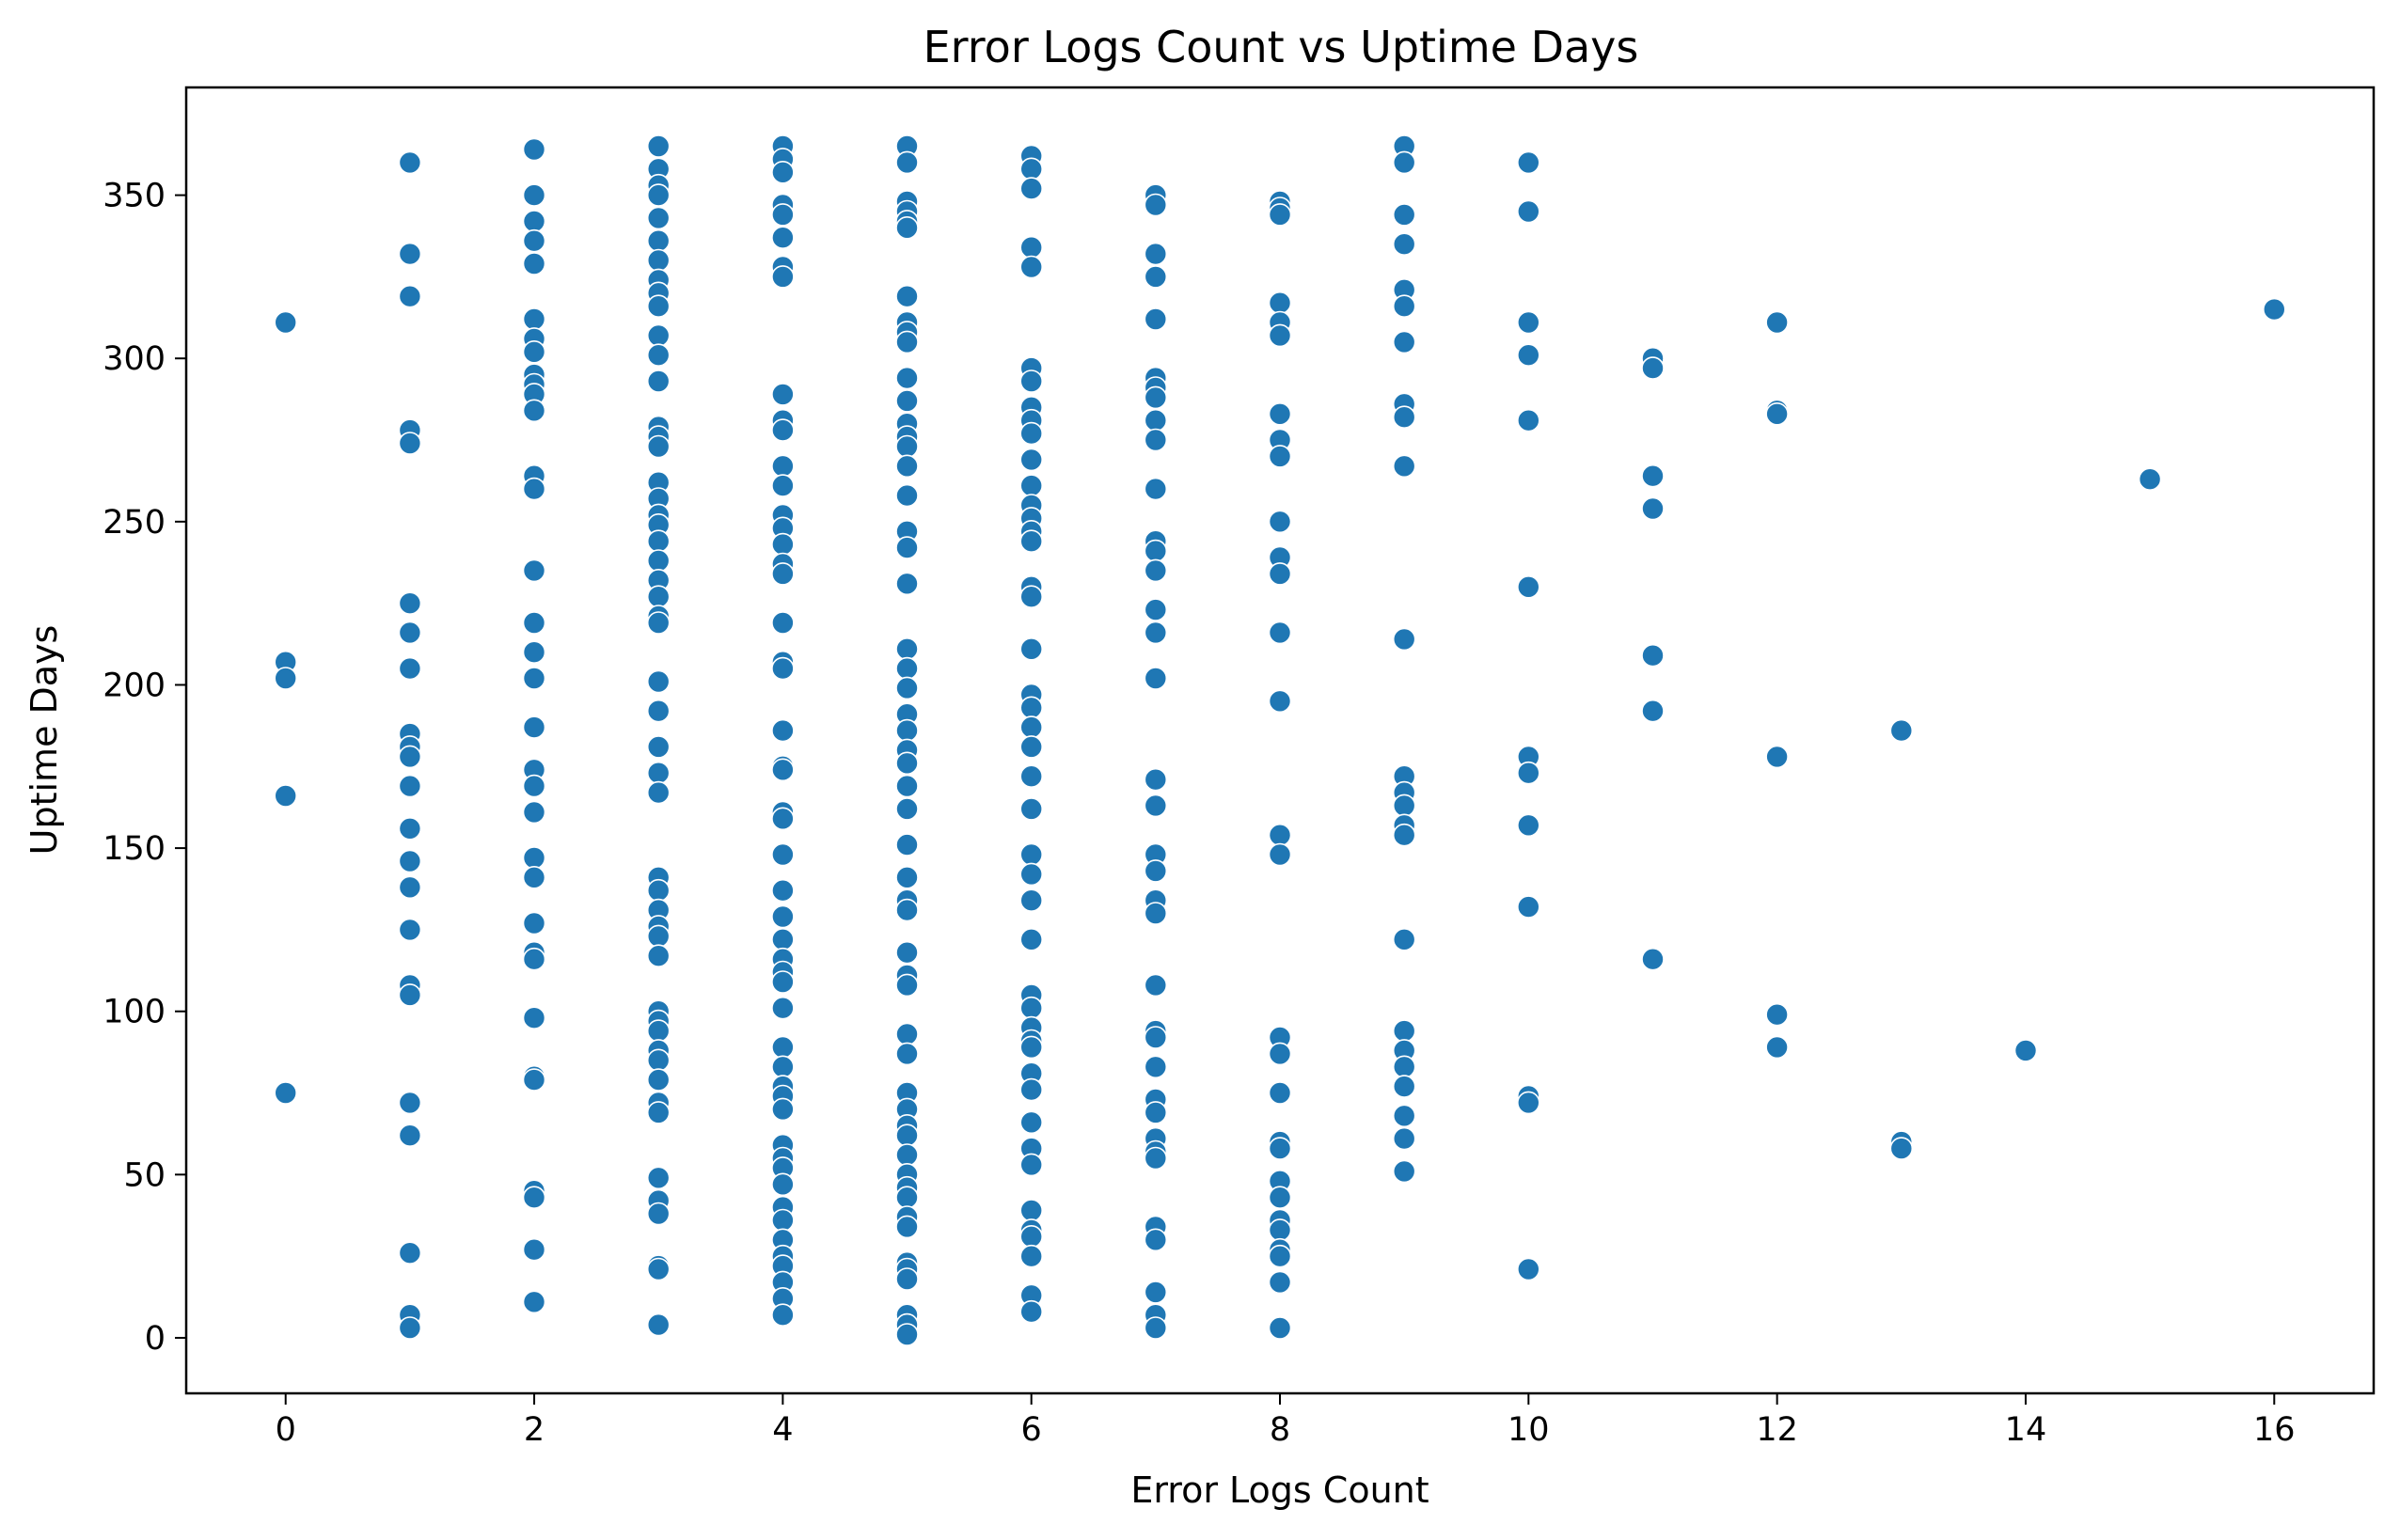 The image size is (2400, 1540). Describe the element at coordinates (286, 1430) in the screenshot. I see `x-tick-label: 0` at that location.